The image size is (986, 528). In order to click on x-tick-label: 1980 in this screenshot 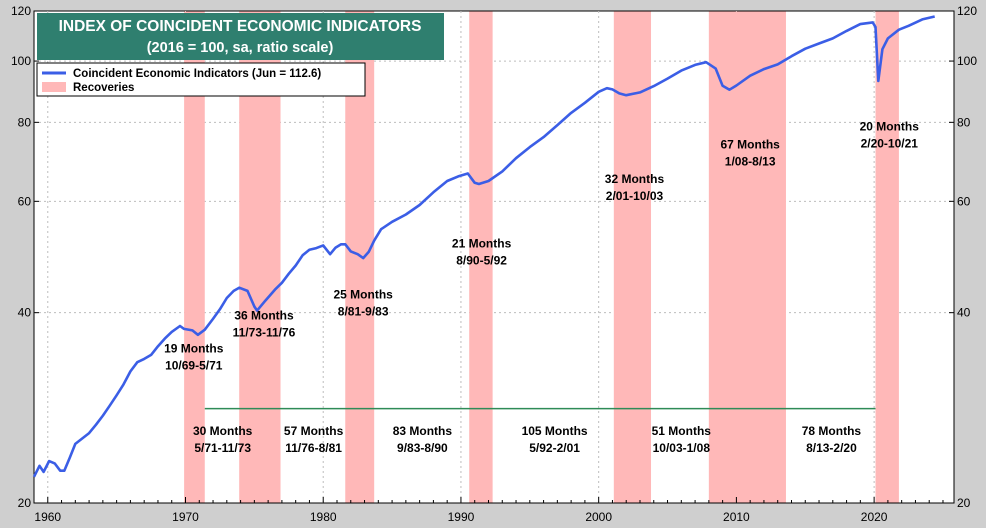, I will do `click(323, 517)`.